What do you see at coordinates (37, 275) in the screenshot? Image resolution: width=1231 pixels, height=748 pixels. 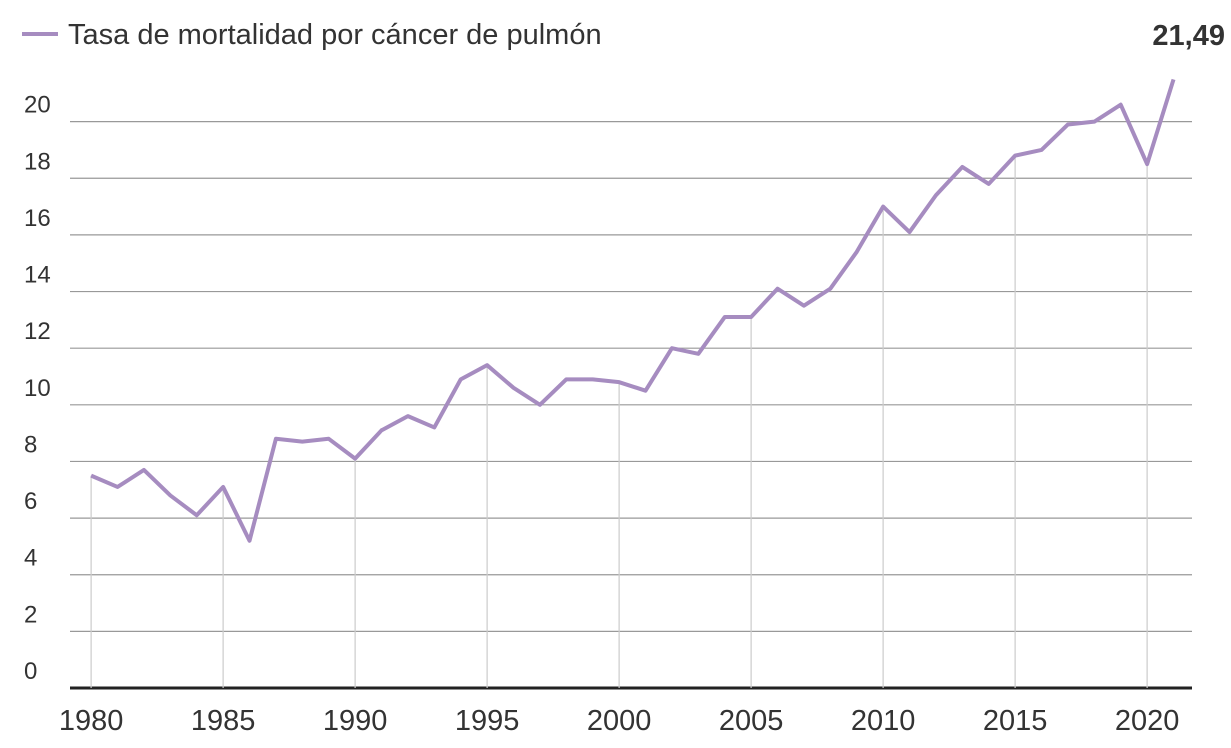 I see `y-tick-label: 14` at bounding box center [37, 275].